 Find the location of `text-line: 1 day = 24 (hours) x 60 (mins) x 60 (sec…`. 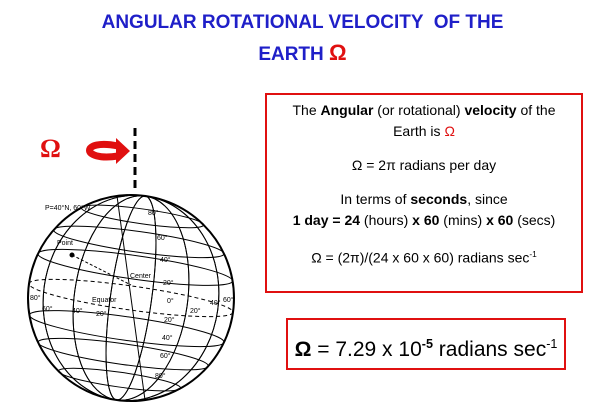

text-line: 1 day = 24 (hours) x 60 (mins) x 60 (sec… is located at coordinates (424, 220).